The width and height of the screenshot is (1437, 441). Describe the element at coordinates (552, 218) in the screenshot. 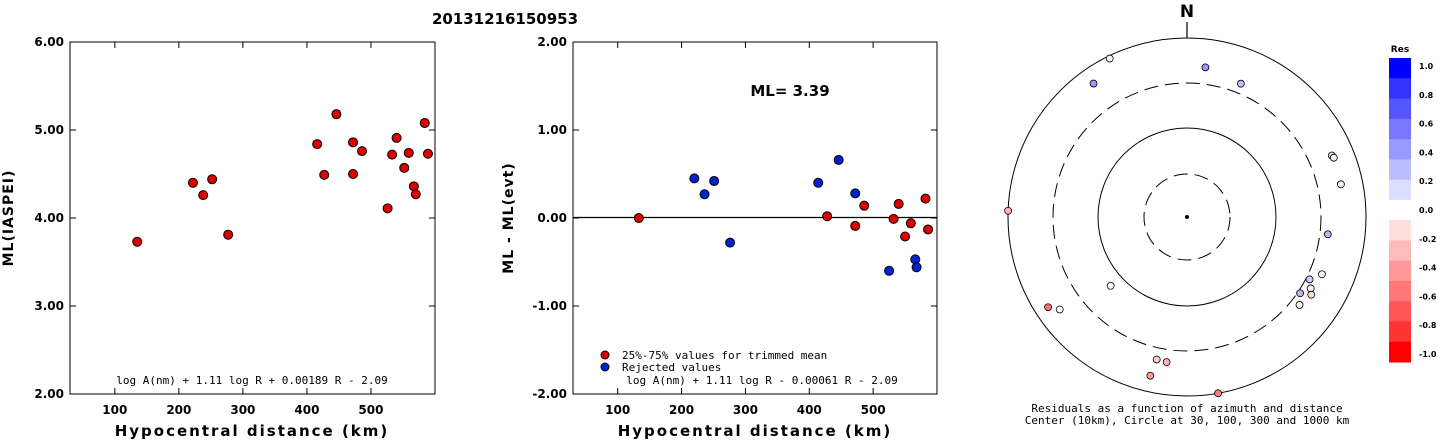

I see `y-tick-label: 0.00` at that location.